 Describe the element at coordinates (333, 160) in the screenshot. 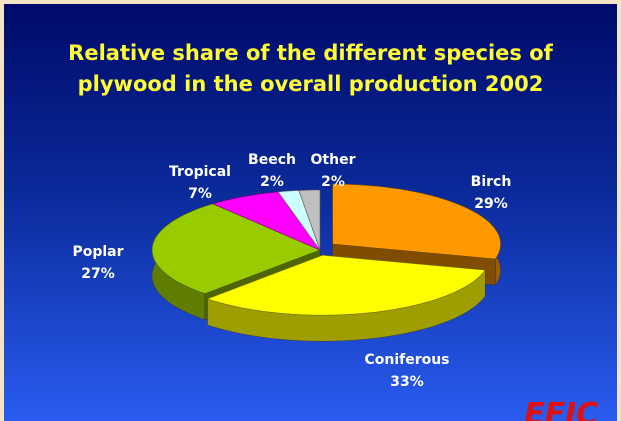

I see `slice-label: Other` at that location.